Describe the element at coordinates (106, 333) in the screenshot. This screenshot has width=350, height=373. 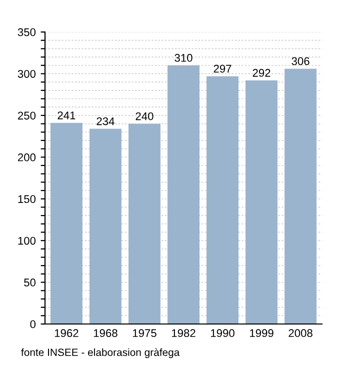
I see `x-tick-label: 1968` at that location.